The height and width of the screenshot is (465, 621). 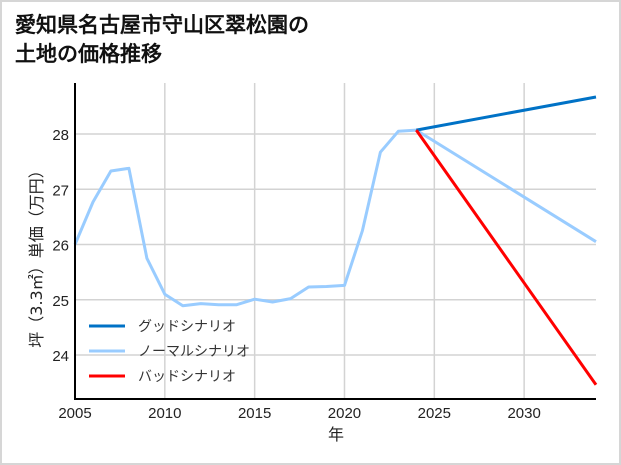 What do you see at coordinates (254, 413) in the screenshot?
I see `x-tick-label: 2015` at bounding box center [254, 413].